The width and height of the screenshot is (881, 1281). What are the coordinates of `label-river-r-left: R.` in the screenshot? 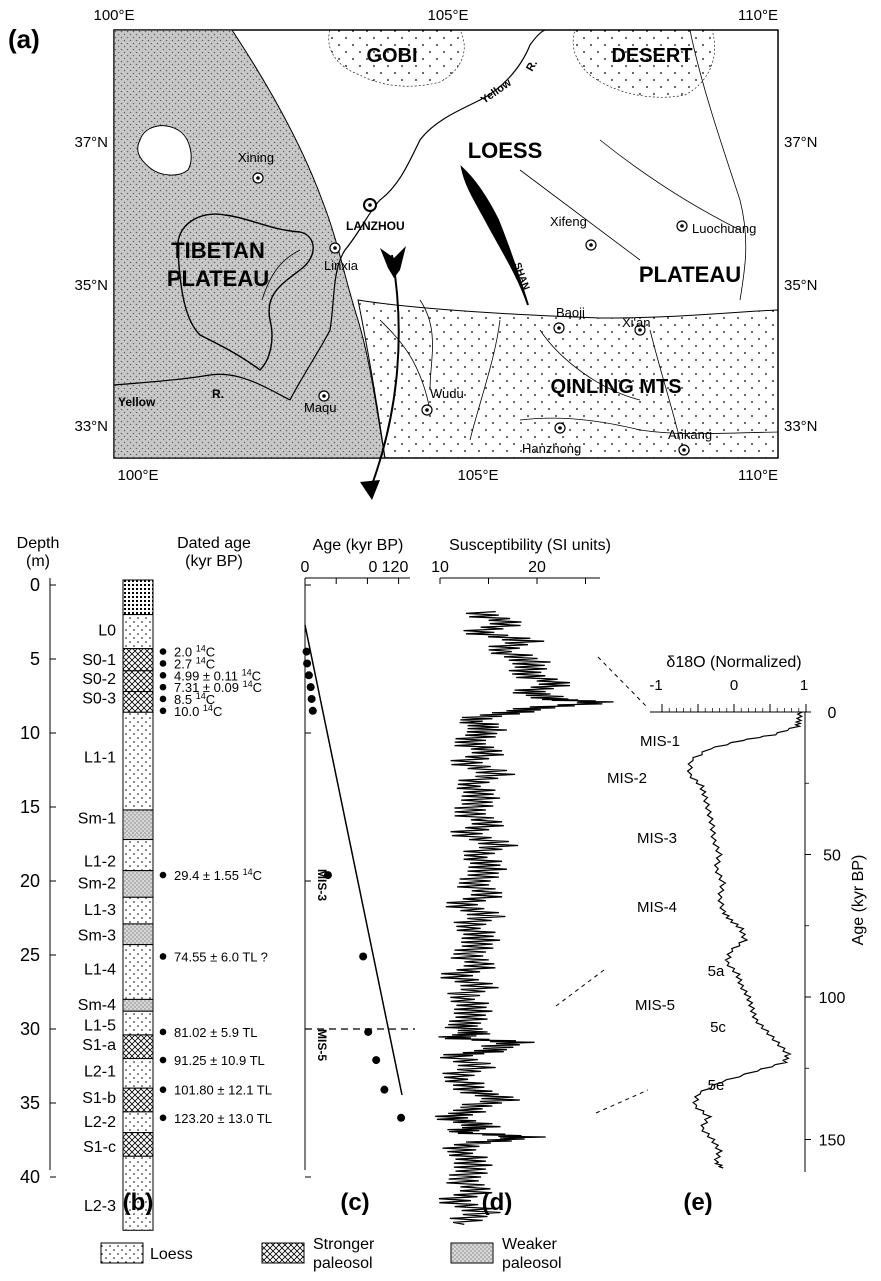 It's located at (218, 394).